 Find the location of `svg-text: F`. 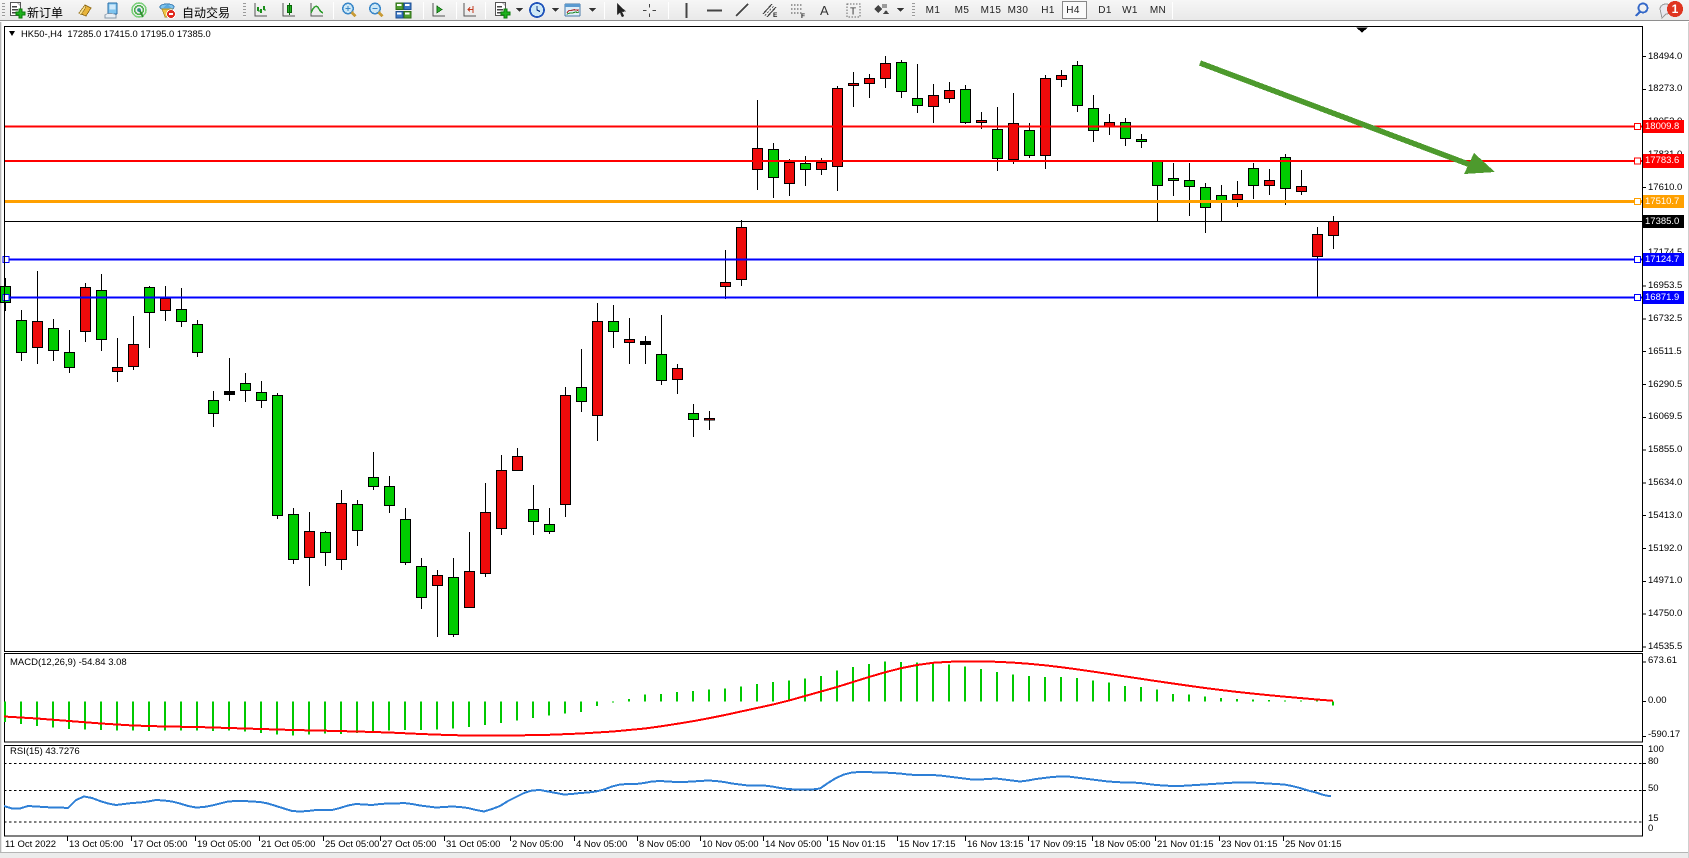

svg-text: F is located at coordinates (803, 16).